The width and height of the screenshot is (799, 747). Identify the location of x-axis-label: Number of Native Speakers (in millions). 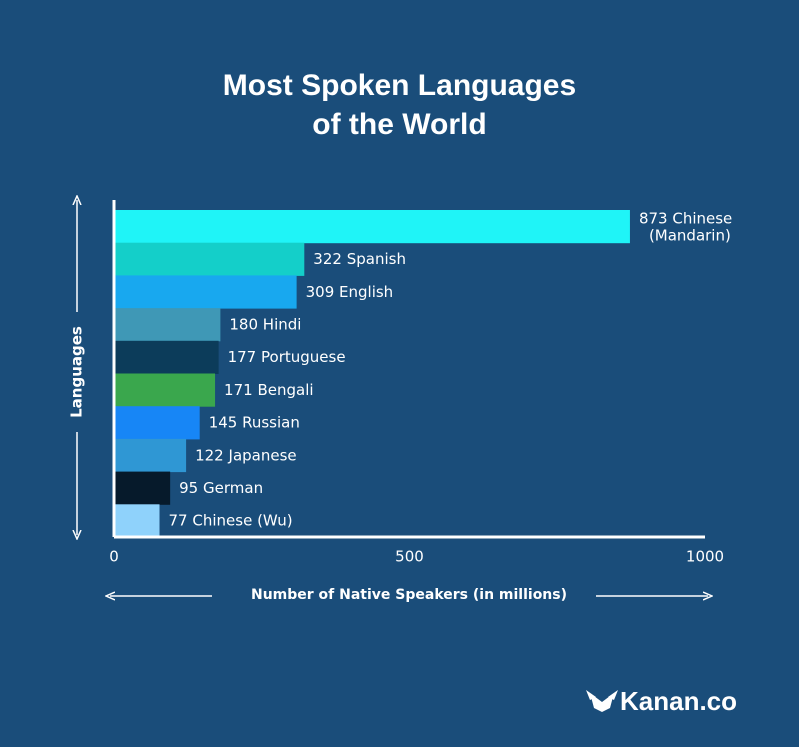
(409, 595).